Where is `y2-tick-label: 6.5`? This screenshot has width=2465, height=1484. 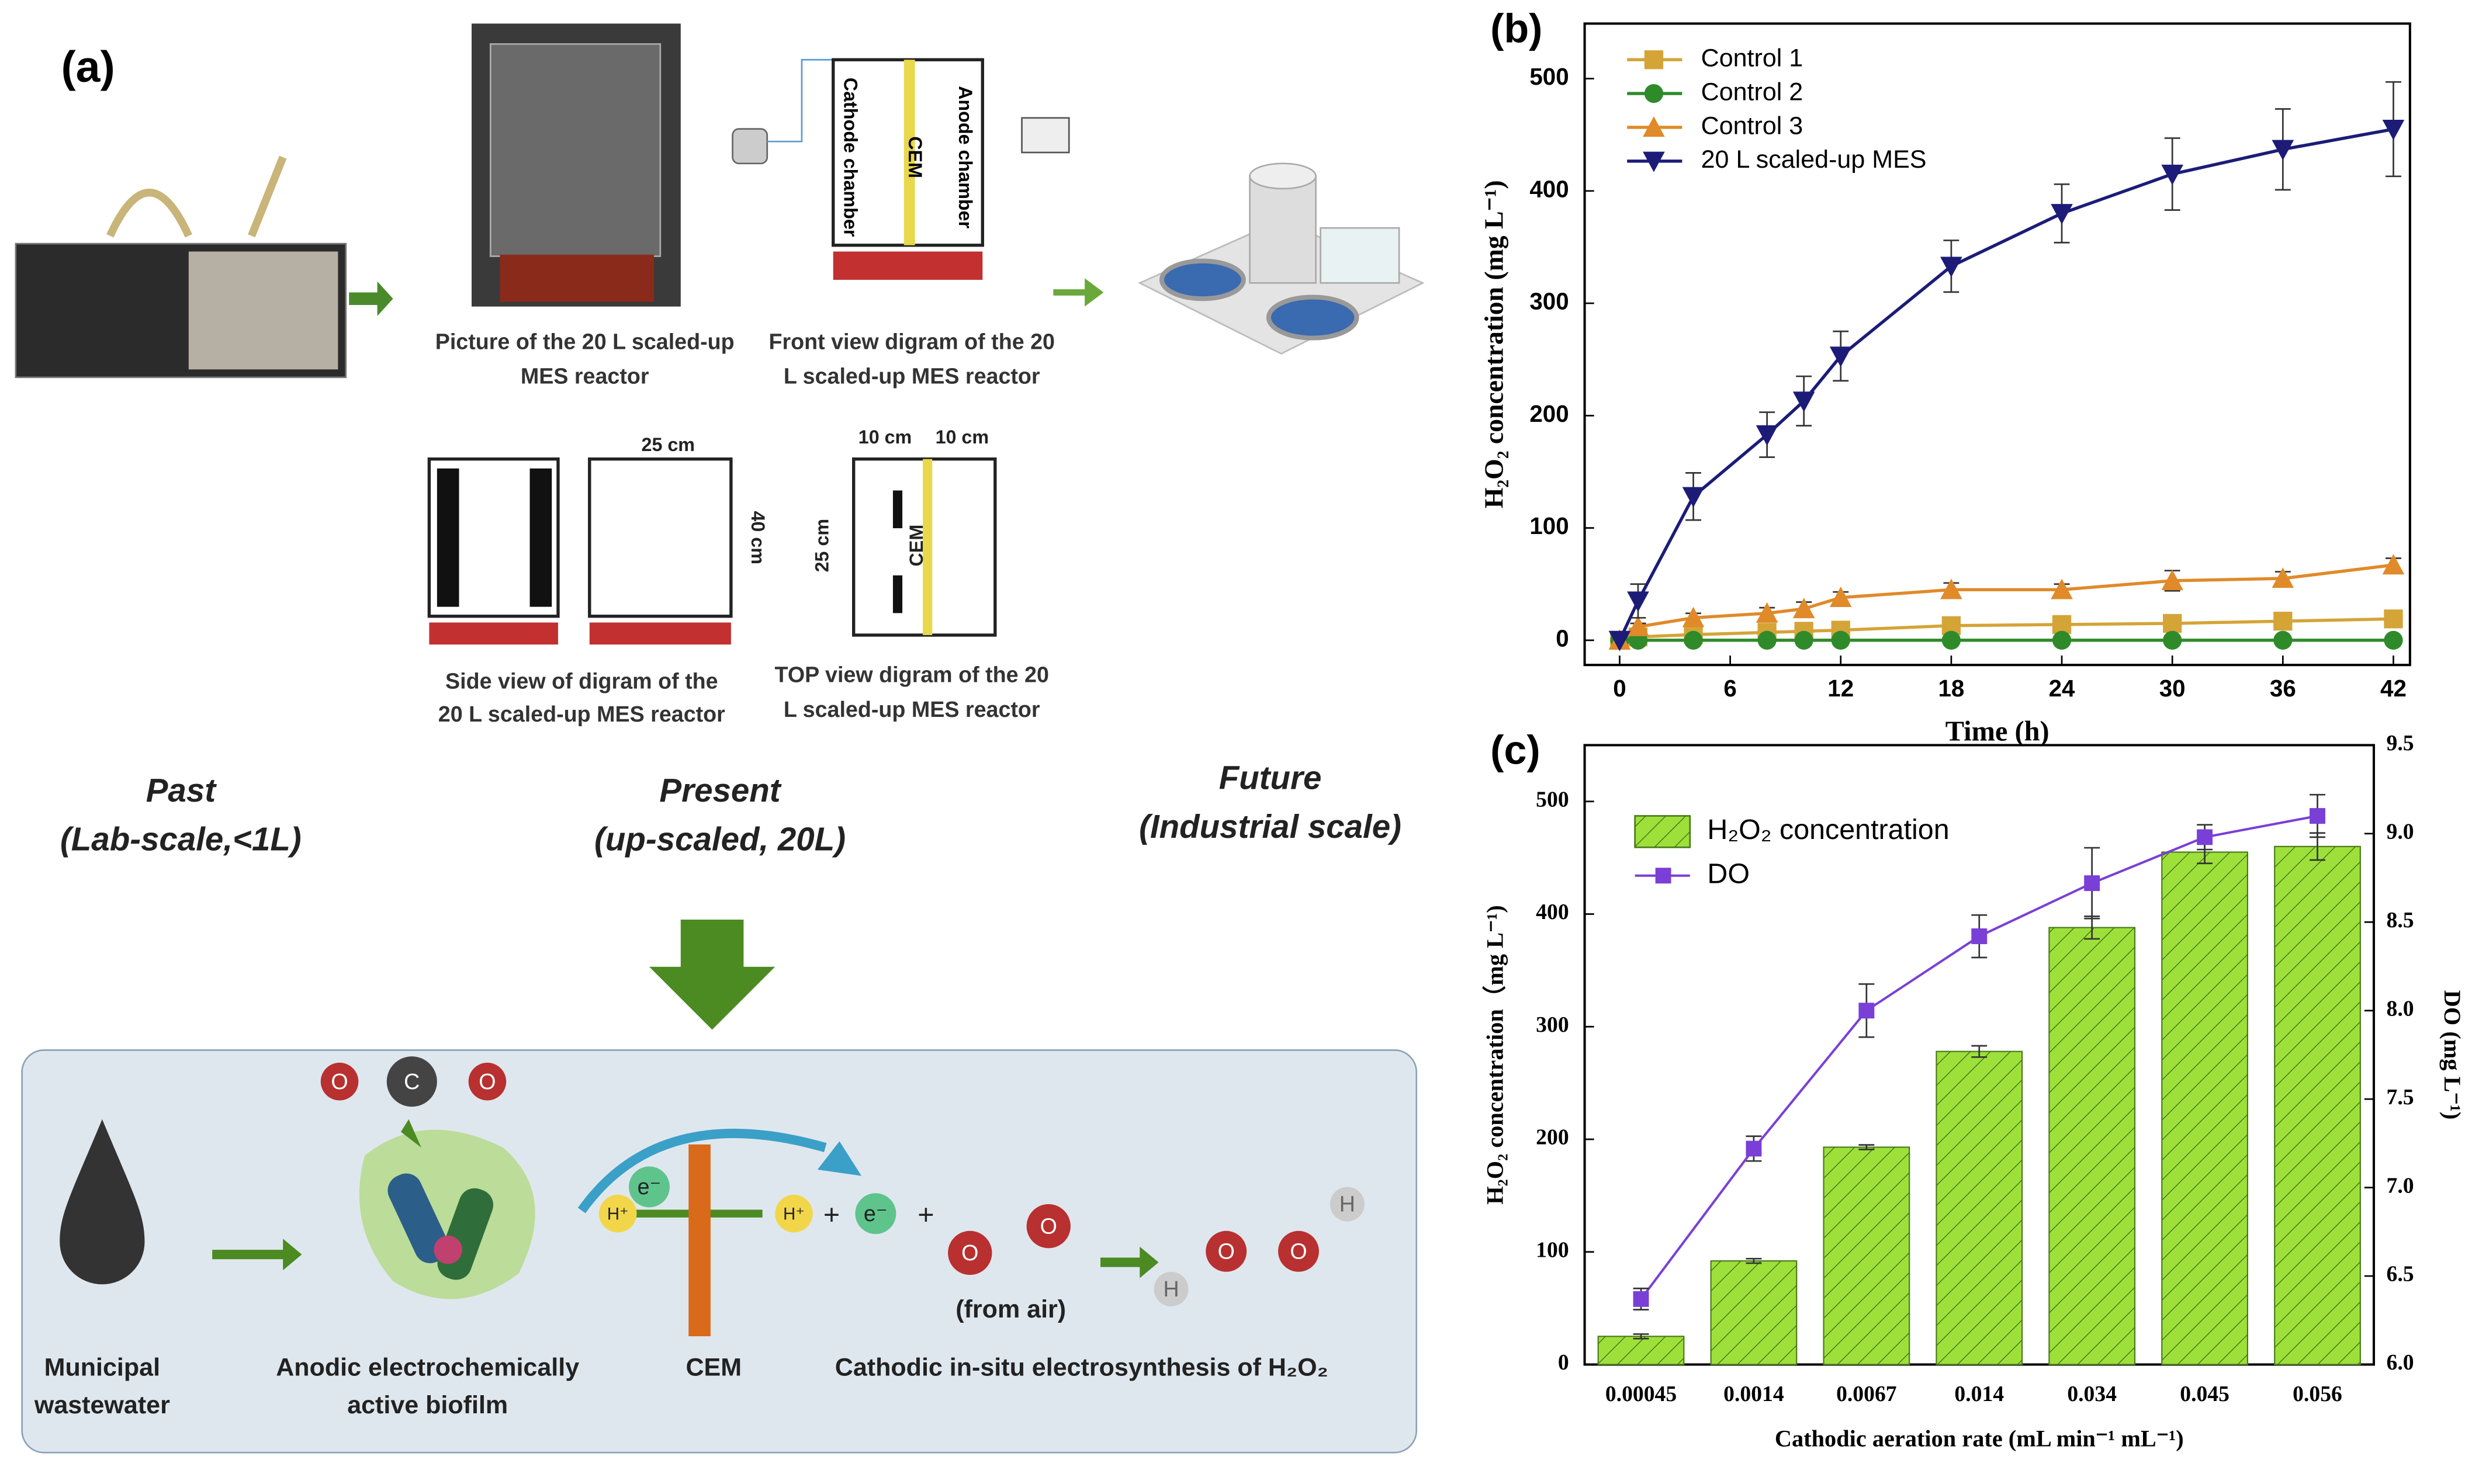
y2-tick-label: 6.5 is located at coordinates (2400, 1274).